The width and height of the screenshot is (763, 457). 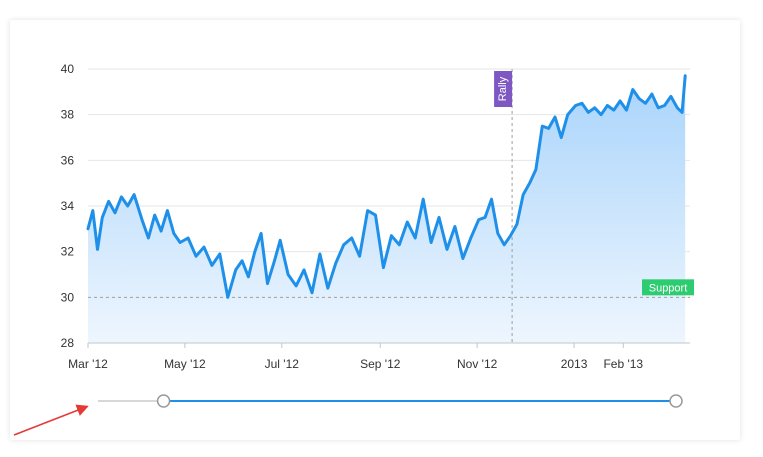 I want to click on y-tick-label: 32, so click(x=68, y=252).